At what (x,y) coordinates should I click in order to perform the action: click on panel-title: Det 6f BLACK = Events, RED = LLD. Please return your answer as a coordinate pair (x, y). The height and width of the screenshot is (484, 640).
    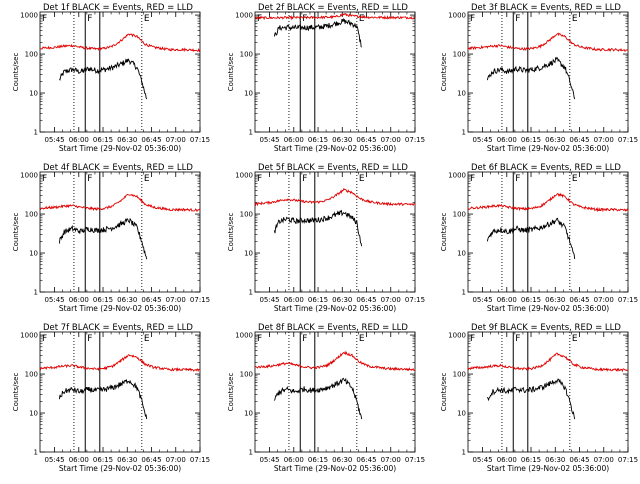
    Looking at the image, I should click on (546, 168).